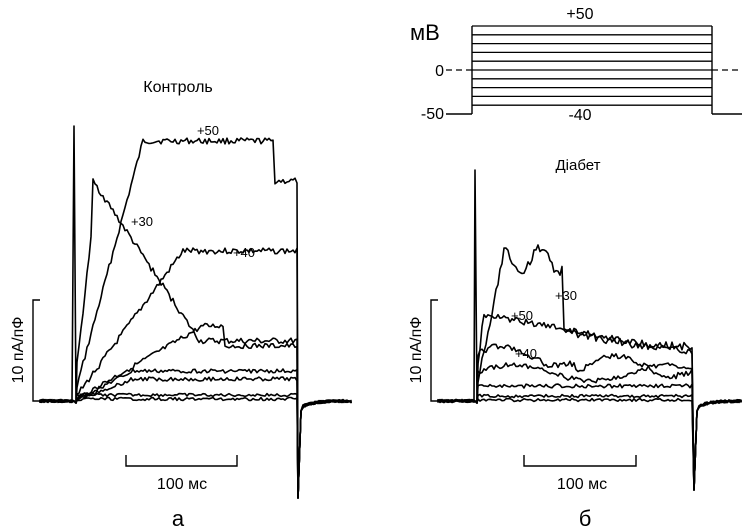 The image size is (745, 531). What do you see at coordinates (580, 461) in the screenshot?
I see `panel-b-x-scale-bar` at bounding box center [580, 461].